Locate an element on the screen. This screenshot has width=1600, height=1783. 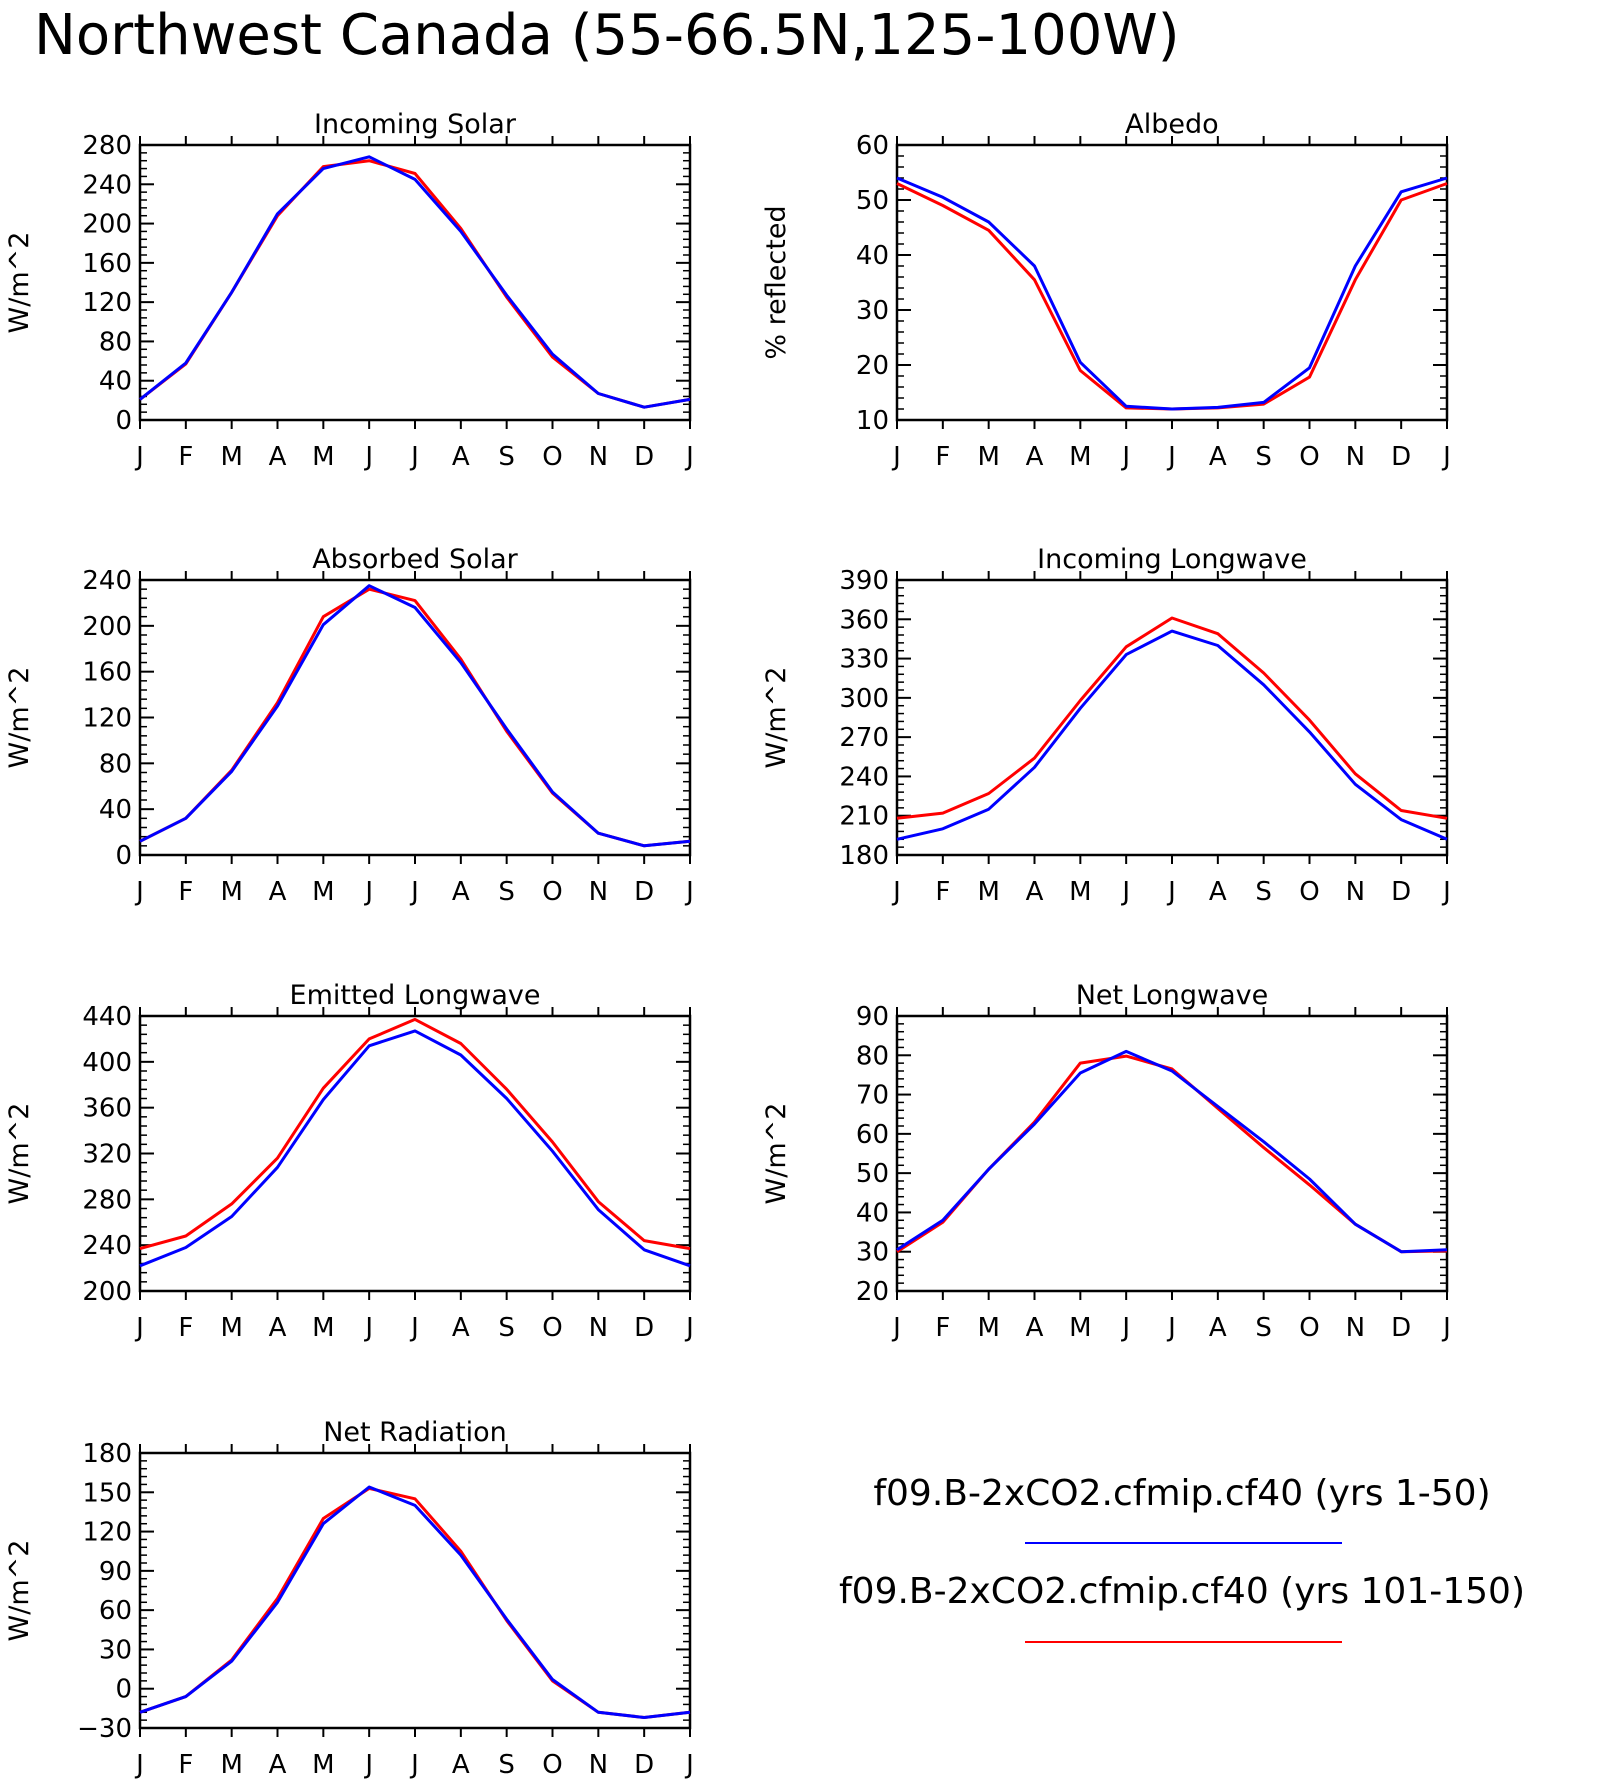
net-longwave-y-axis: 20 30 40 50 60 70 80 90 is located at coordinates (1151, 1154).